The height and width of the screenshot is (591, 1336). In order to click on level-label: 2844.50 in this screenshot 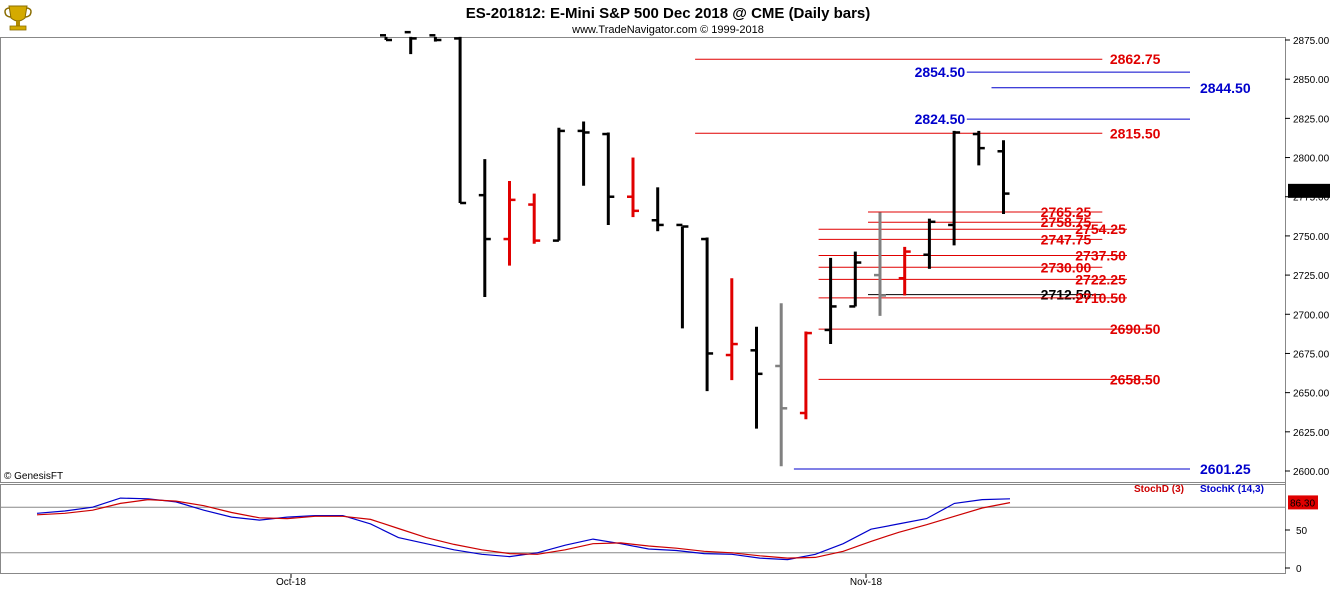, I will do `click(1225, 88)`.